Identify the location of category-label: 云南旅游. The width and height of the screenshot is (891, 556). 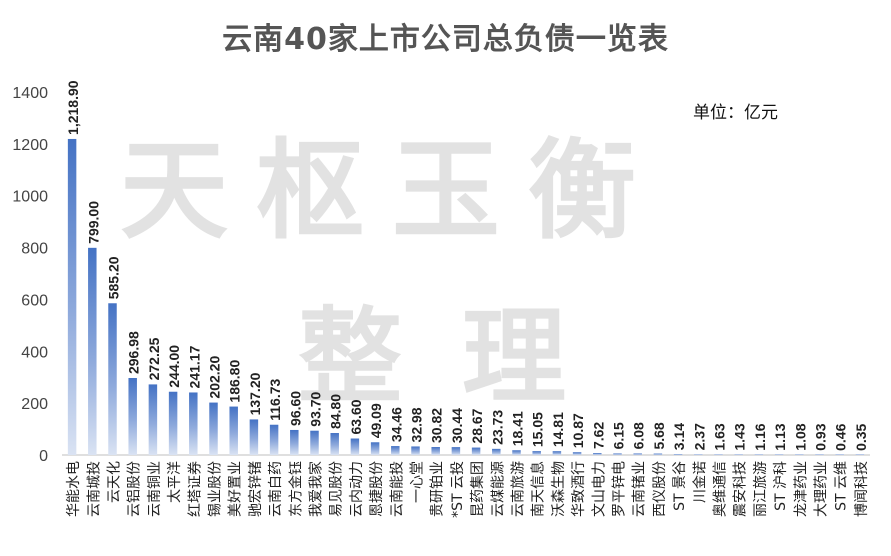
(519, 489).